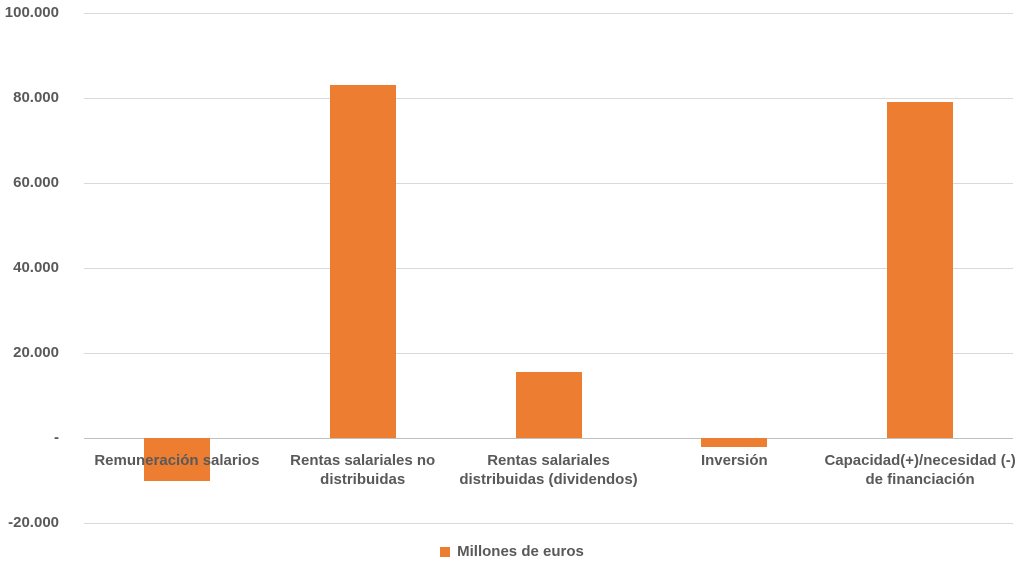 The image size is (1024, 564). What do you see at coordinates (31, 12) in the screenshot?
I see `y-axis-tick-label: 100.000` at bounding box center [31, 12].